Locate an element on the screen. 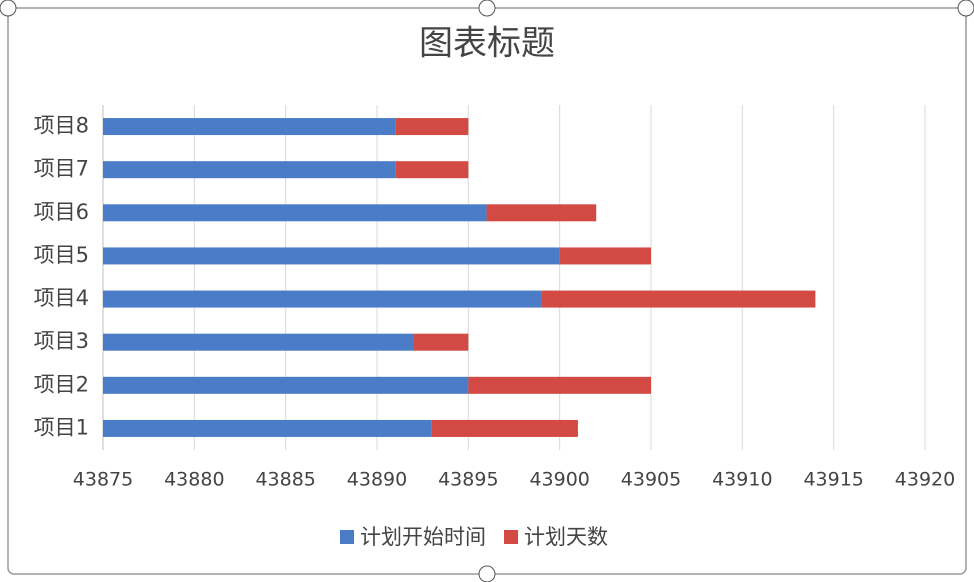 The height and width of the screenshot is (582, 974). y-tick-label: 项目8 is located at coordinates (61, 126).